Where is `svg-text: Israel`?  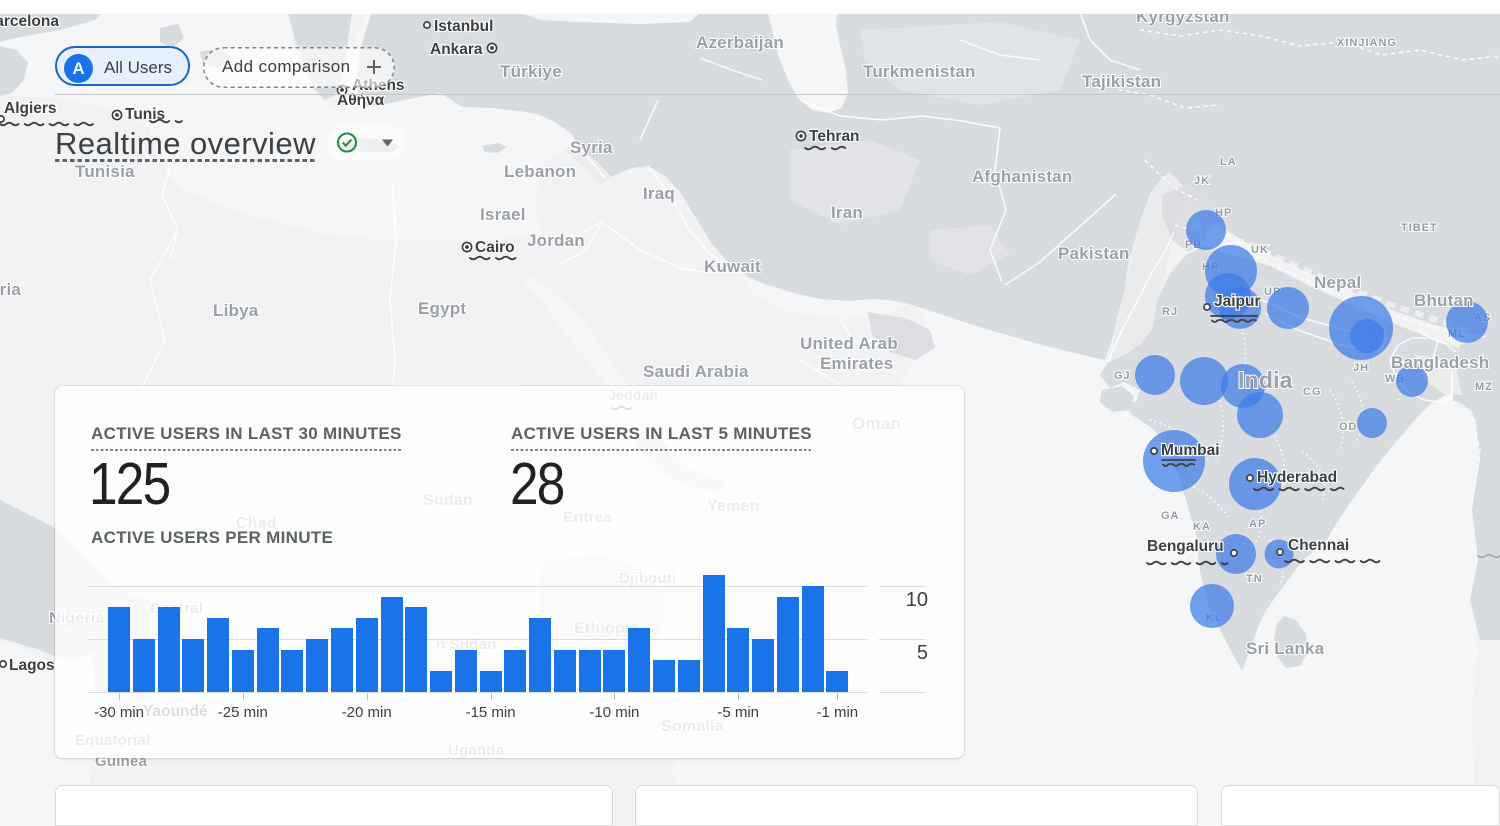 svg-text: Israel is located at coordinates (503, 214).